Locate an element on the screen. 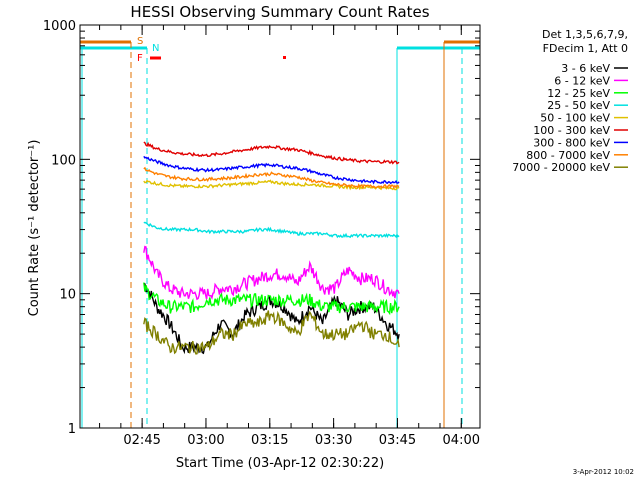 This screenshot has height=480, width=640. series-100-300-kev is located at coordinates (271, 153).